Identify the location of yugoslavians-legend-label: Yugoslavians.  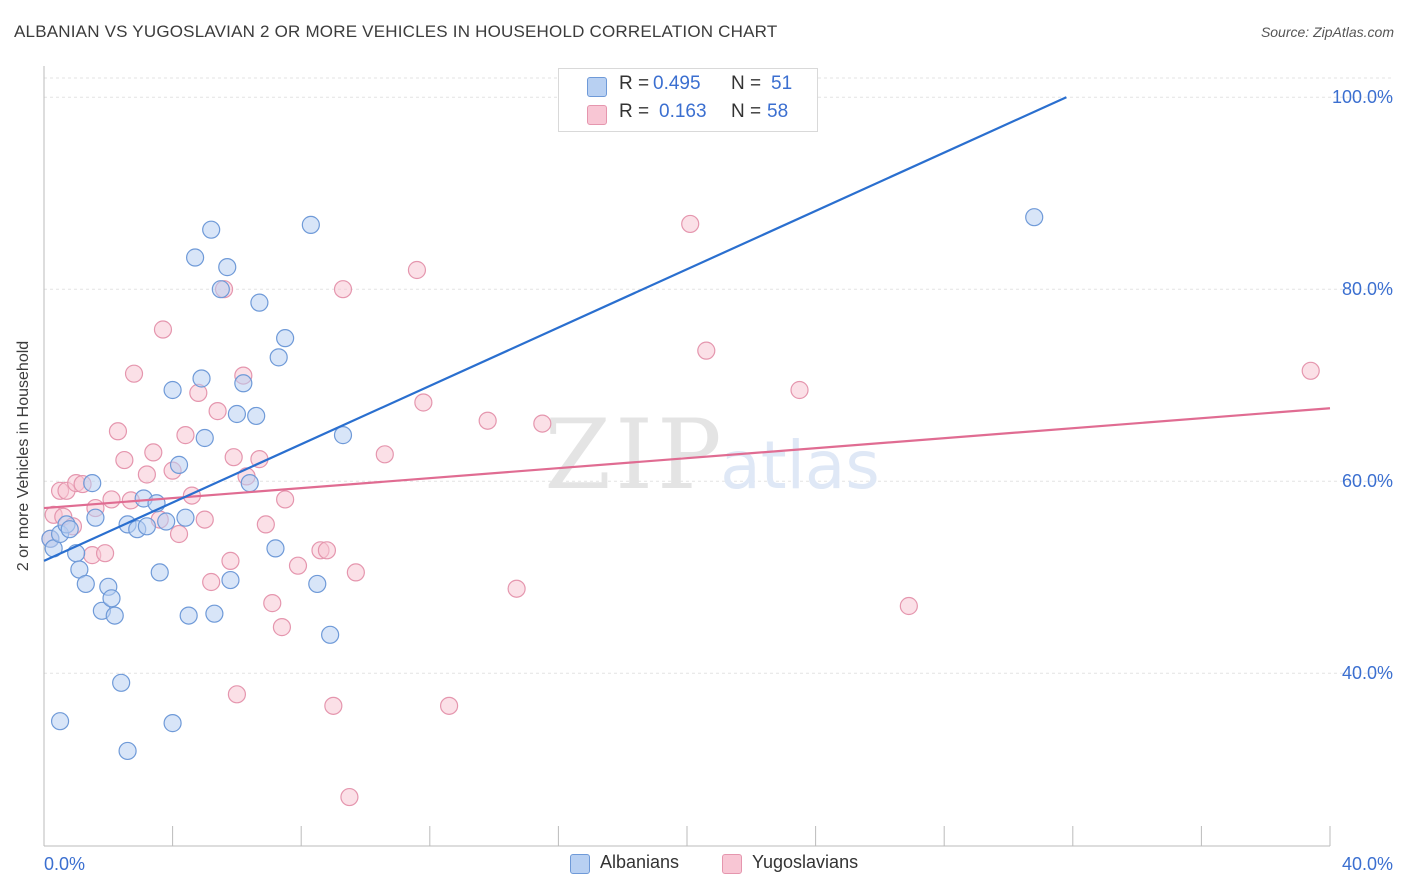
(805, 862).